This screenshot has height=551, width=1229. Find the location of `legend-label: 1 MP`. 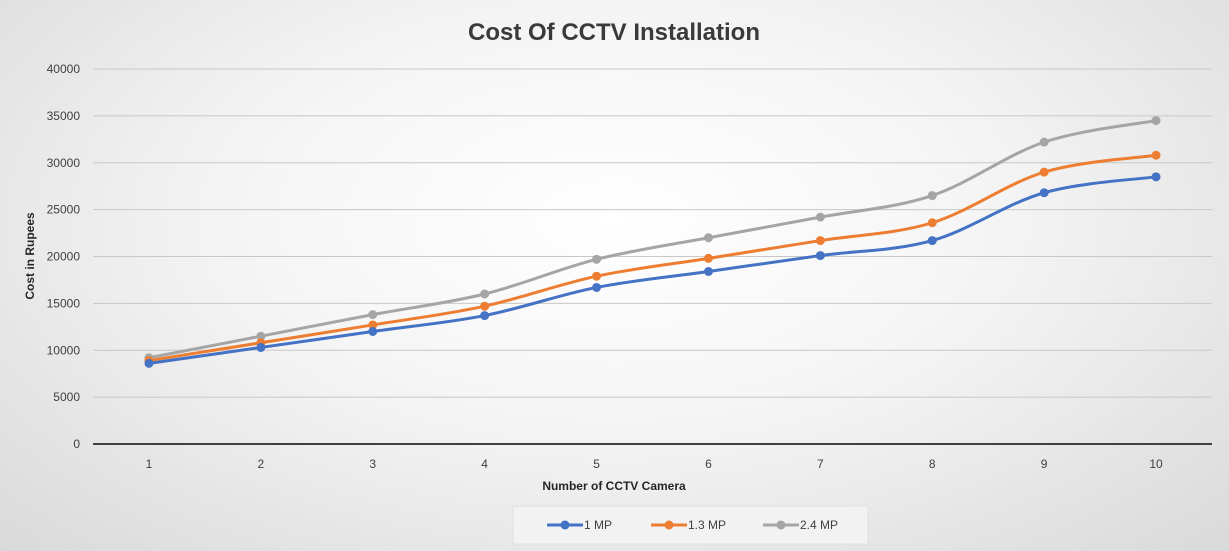

legend-label: 1 MP is located at coordinates (598, 525).